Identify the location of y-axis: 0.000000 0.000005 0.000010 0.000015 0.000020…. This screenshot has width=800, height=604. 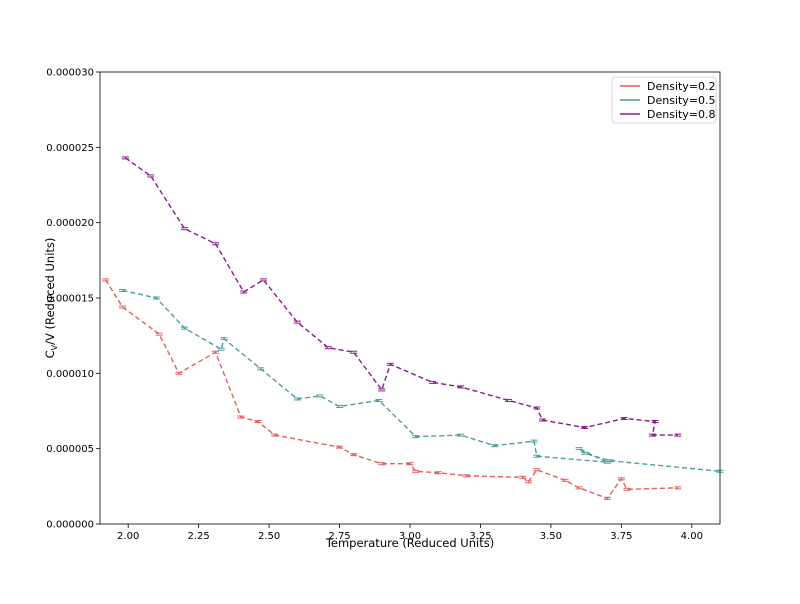
(73, 299).